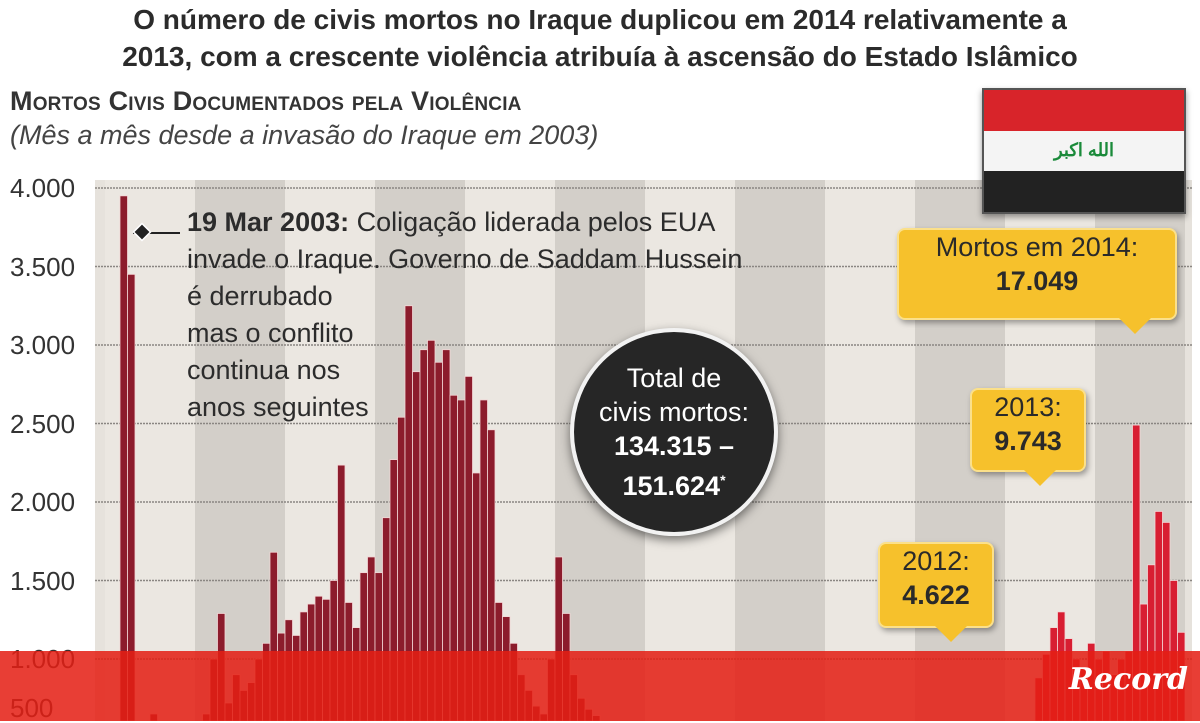 Image resolution: width=1200 pixels, height=723 pixels. I want to click on total-value-low: 134.315 –, so click(674, 446).